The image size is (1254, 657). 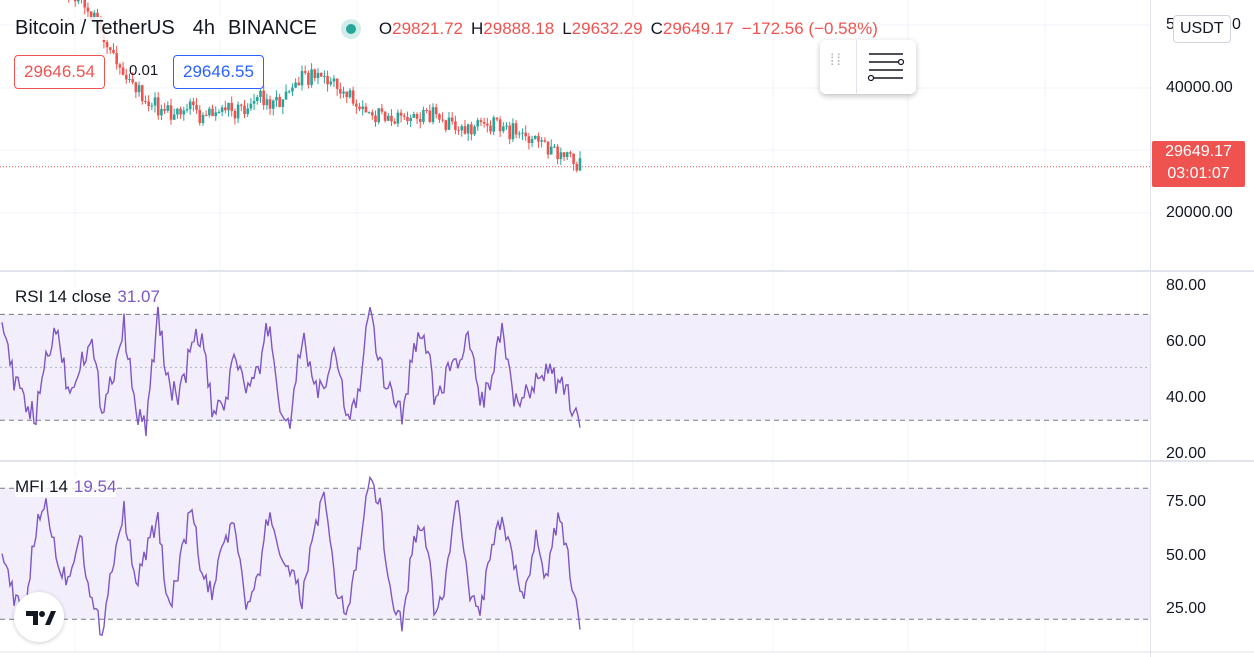 I want to click on market-status-icon, so click(x=350, y=28).